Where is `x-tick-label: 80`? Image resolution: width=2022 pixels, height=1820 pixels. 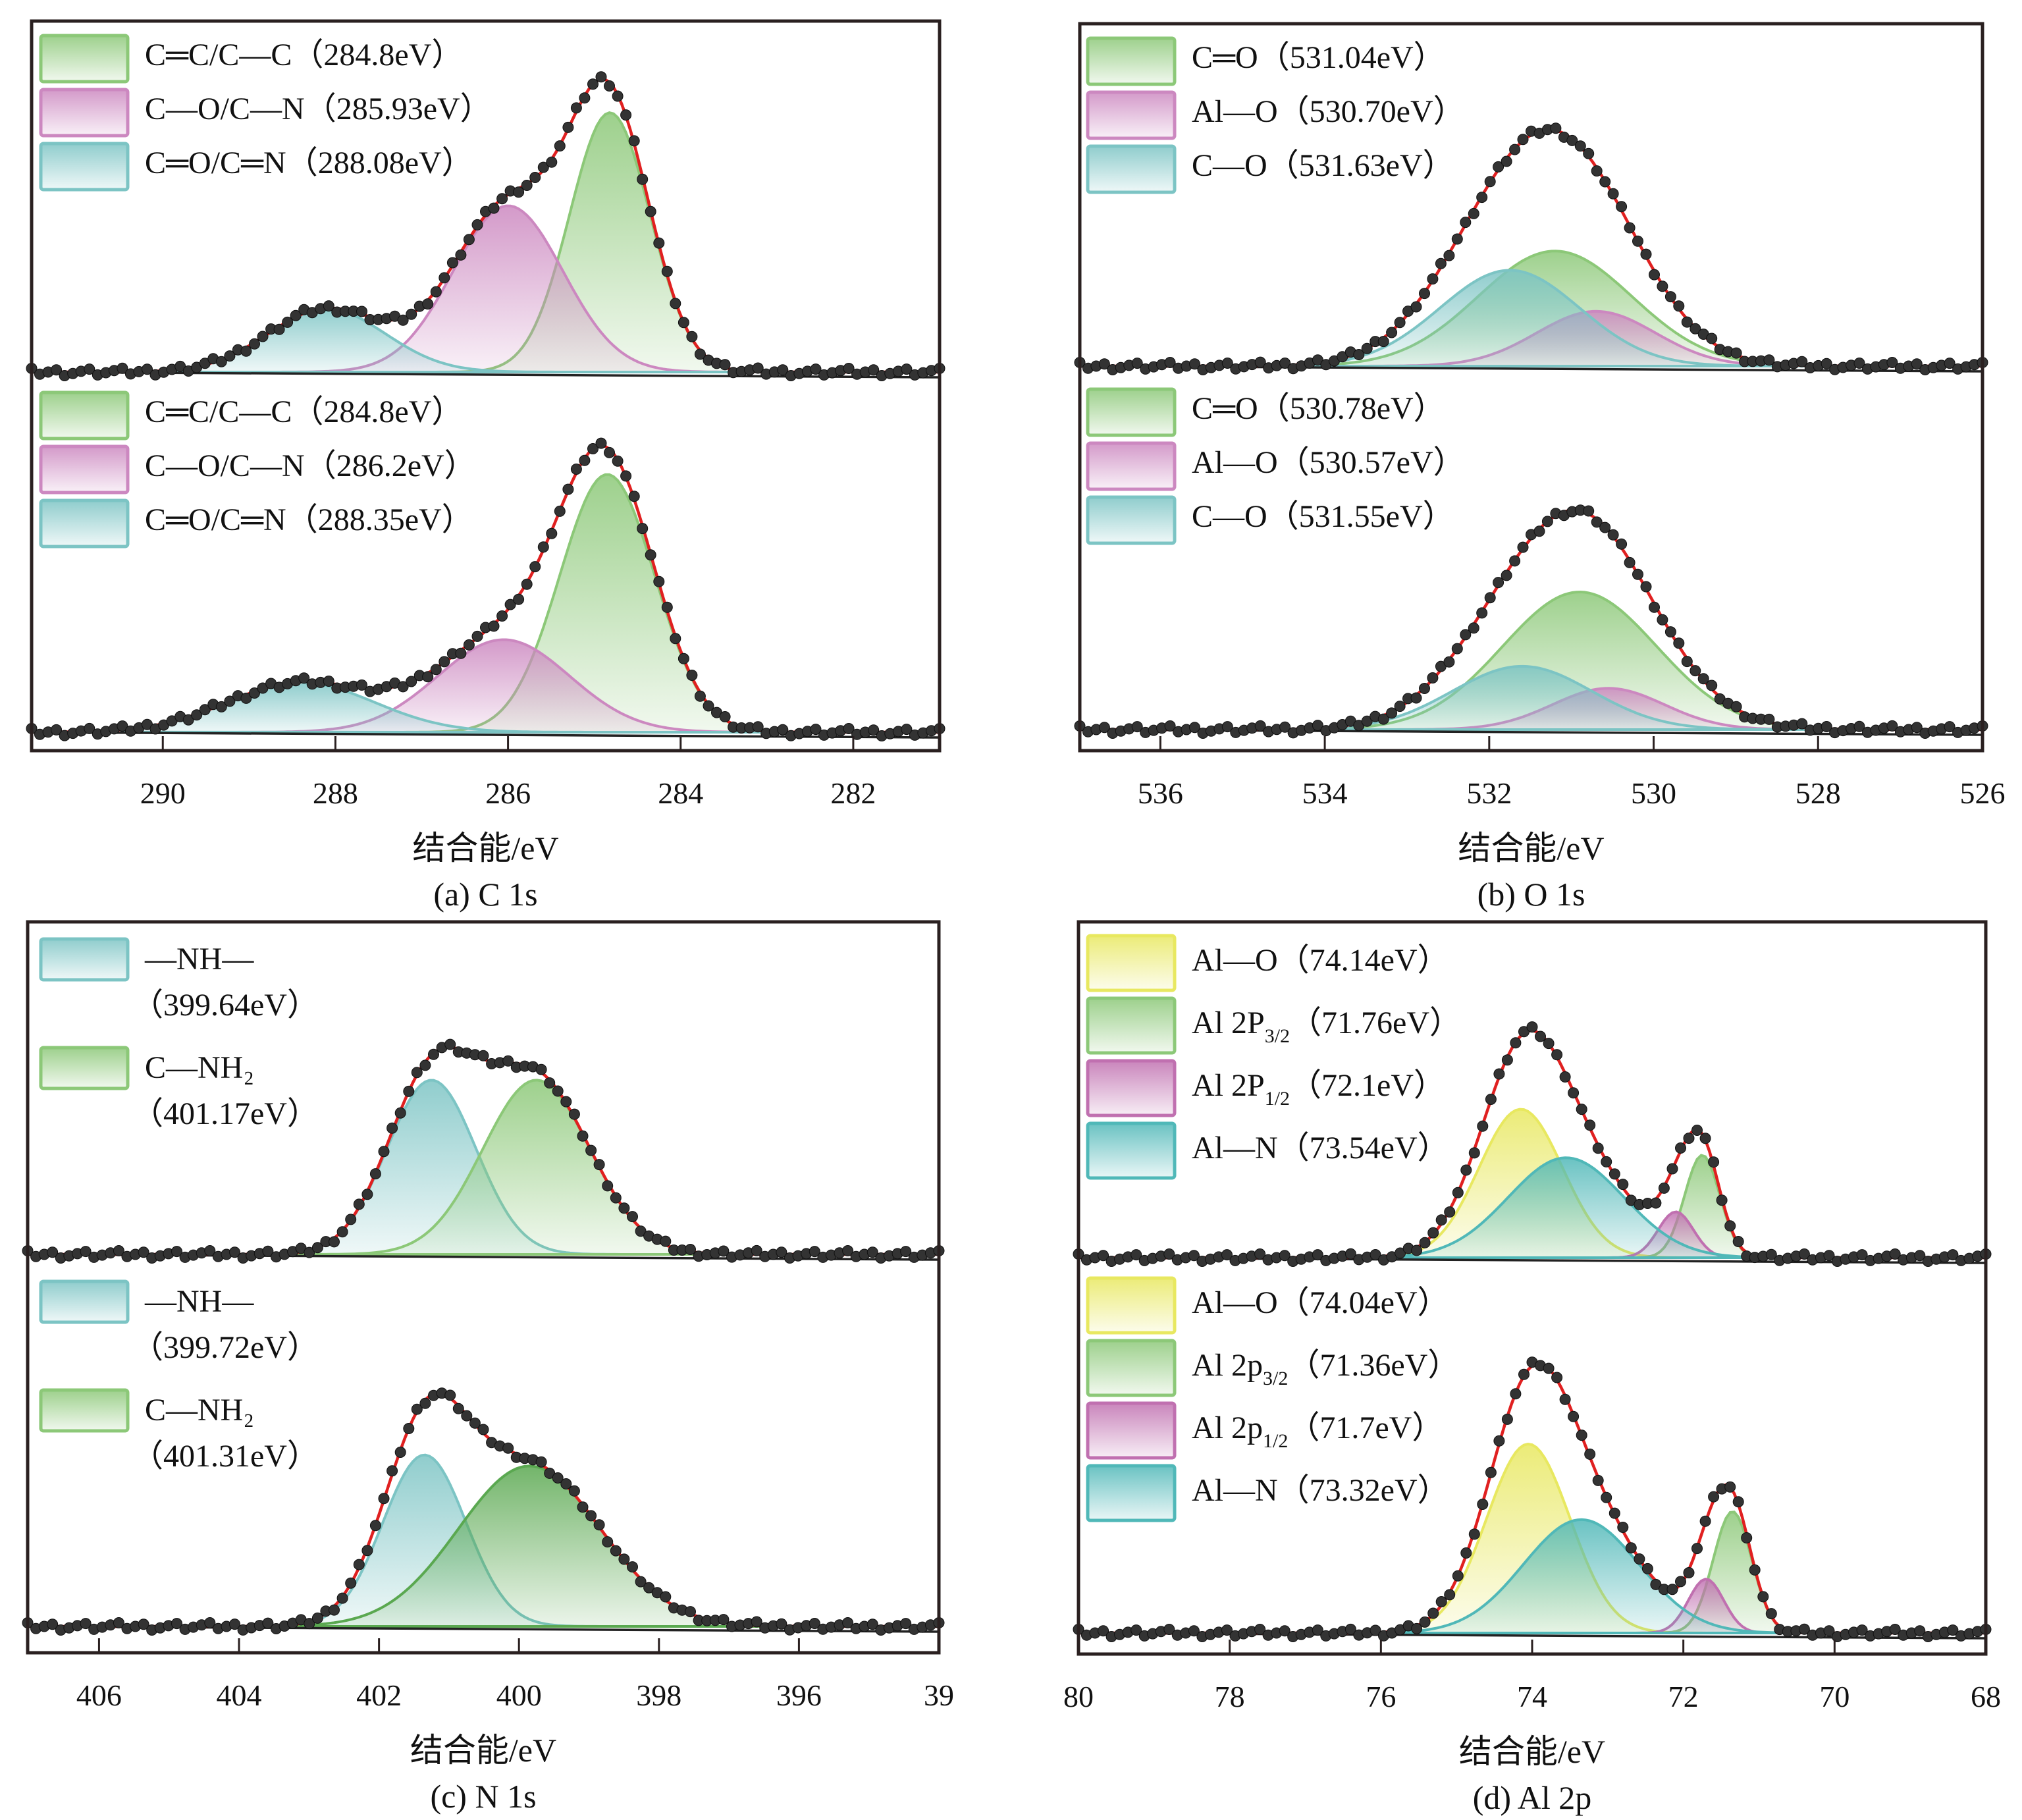 x-tick-label: 80 is located at coordinates (1078, 1696).